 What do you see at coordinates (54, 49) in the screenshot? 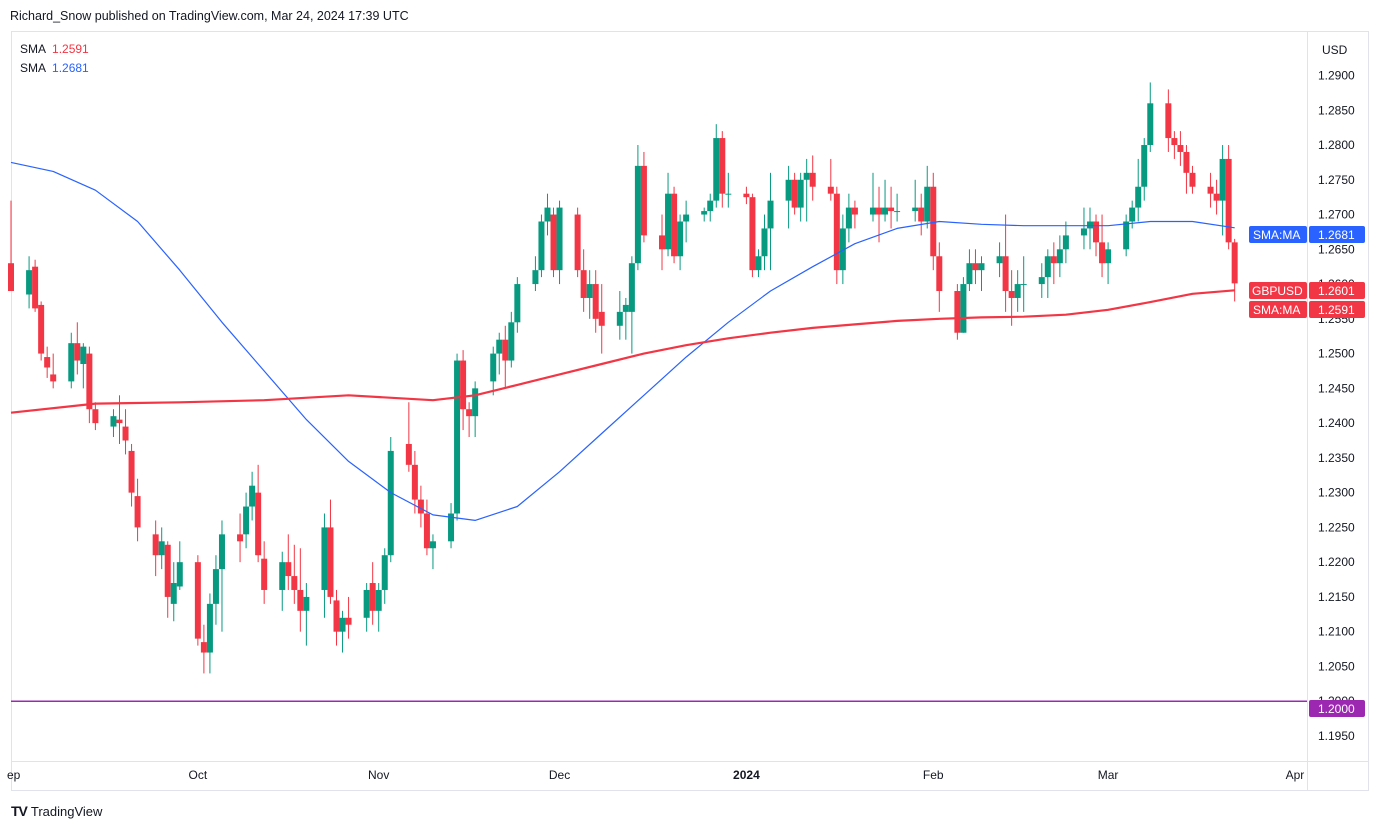
I see `legend-row-sma-red: SMA 1.2591` at bounding box center [54, 49].